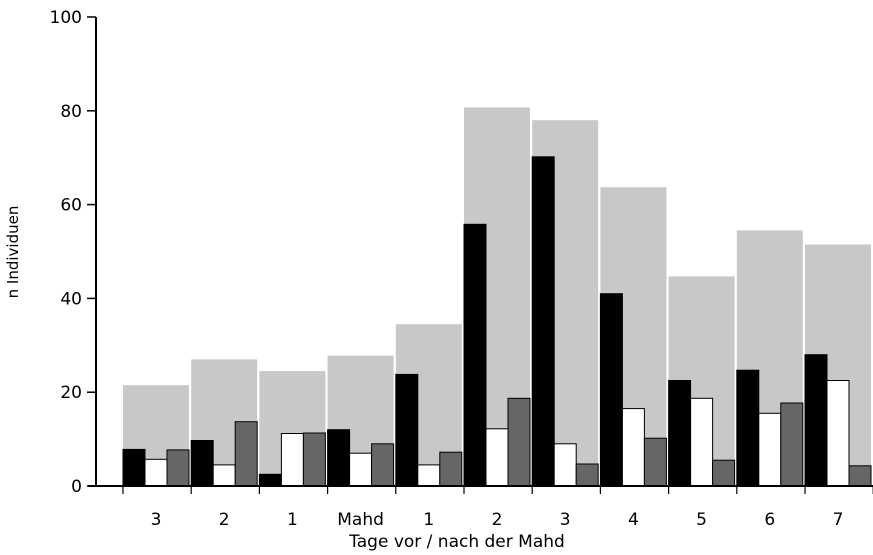  What do you see at coordinates (71, 112) in the screenshot?
I see `y-tick-label-4: 80` at bounding box center [71, 112].